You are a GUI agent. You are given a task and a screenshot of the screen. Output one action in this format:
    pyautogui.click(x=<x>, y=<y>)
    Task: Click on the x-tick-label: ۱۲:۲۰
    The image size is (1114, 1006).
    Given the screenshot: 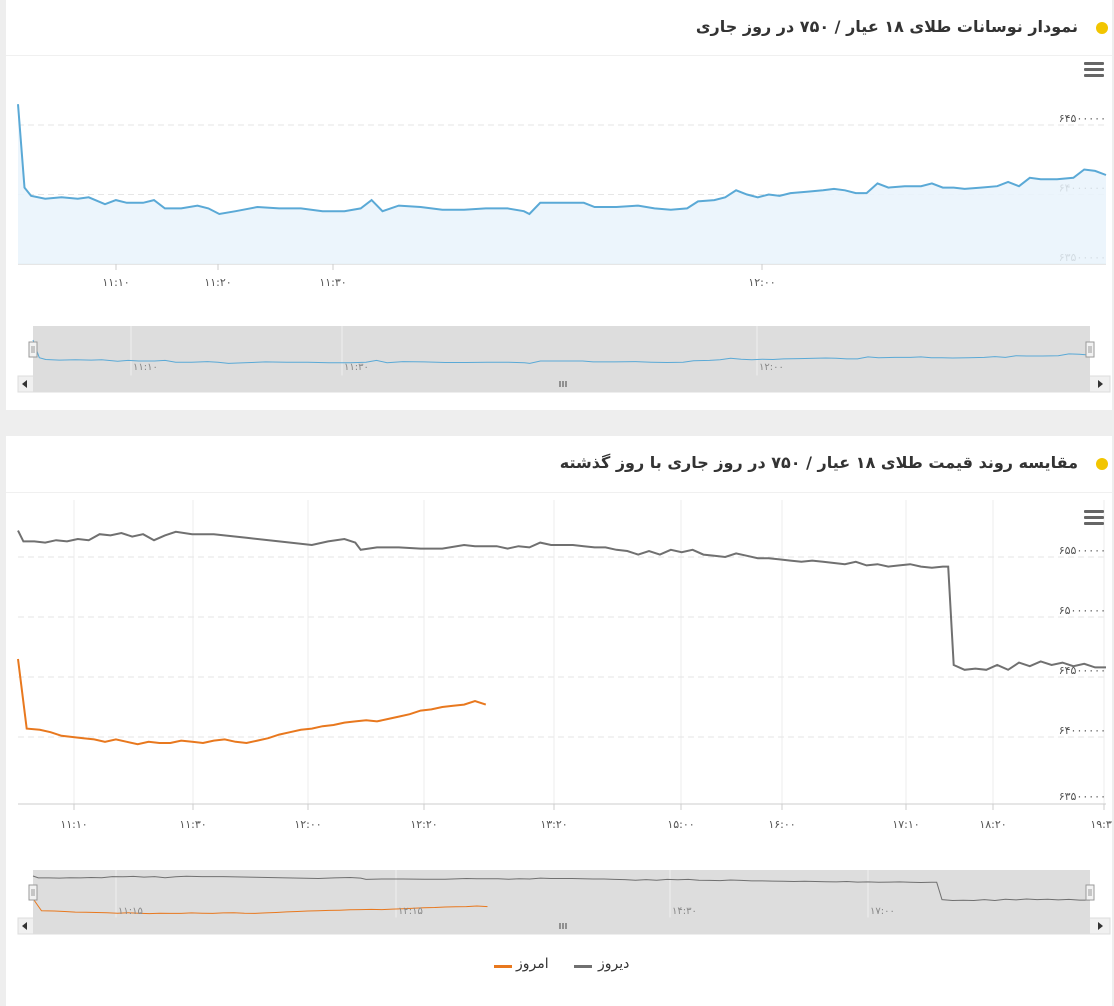 What is the action you would take?
    pyautogui.click(x=423, y=824)
    